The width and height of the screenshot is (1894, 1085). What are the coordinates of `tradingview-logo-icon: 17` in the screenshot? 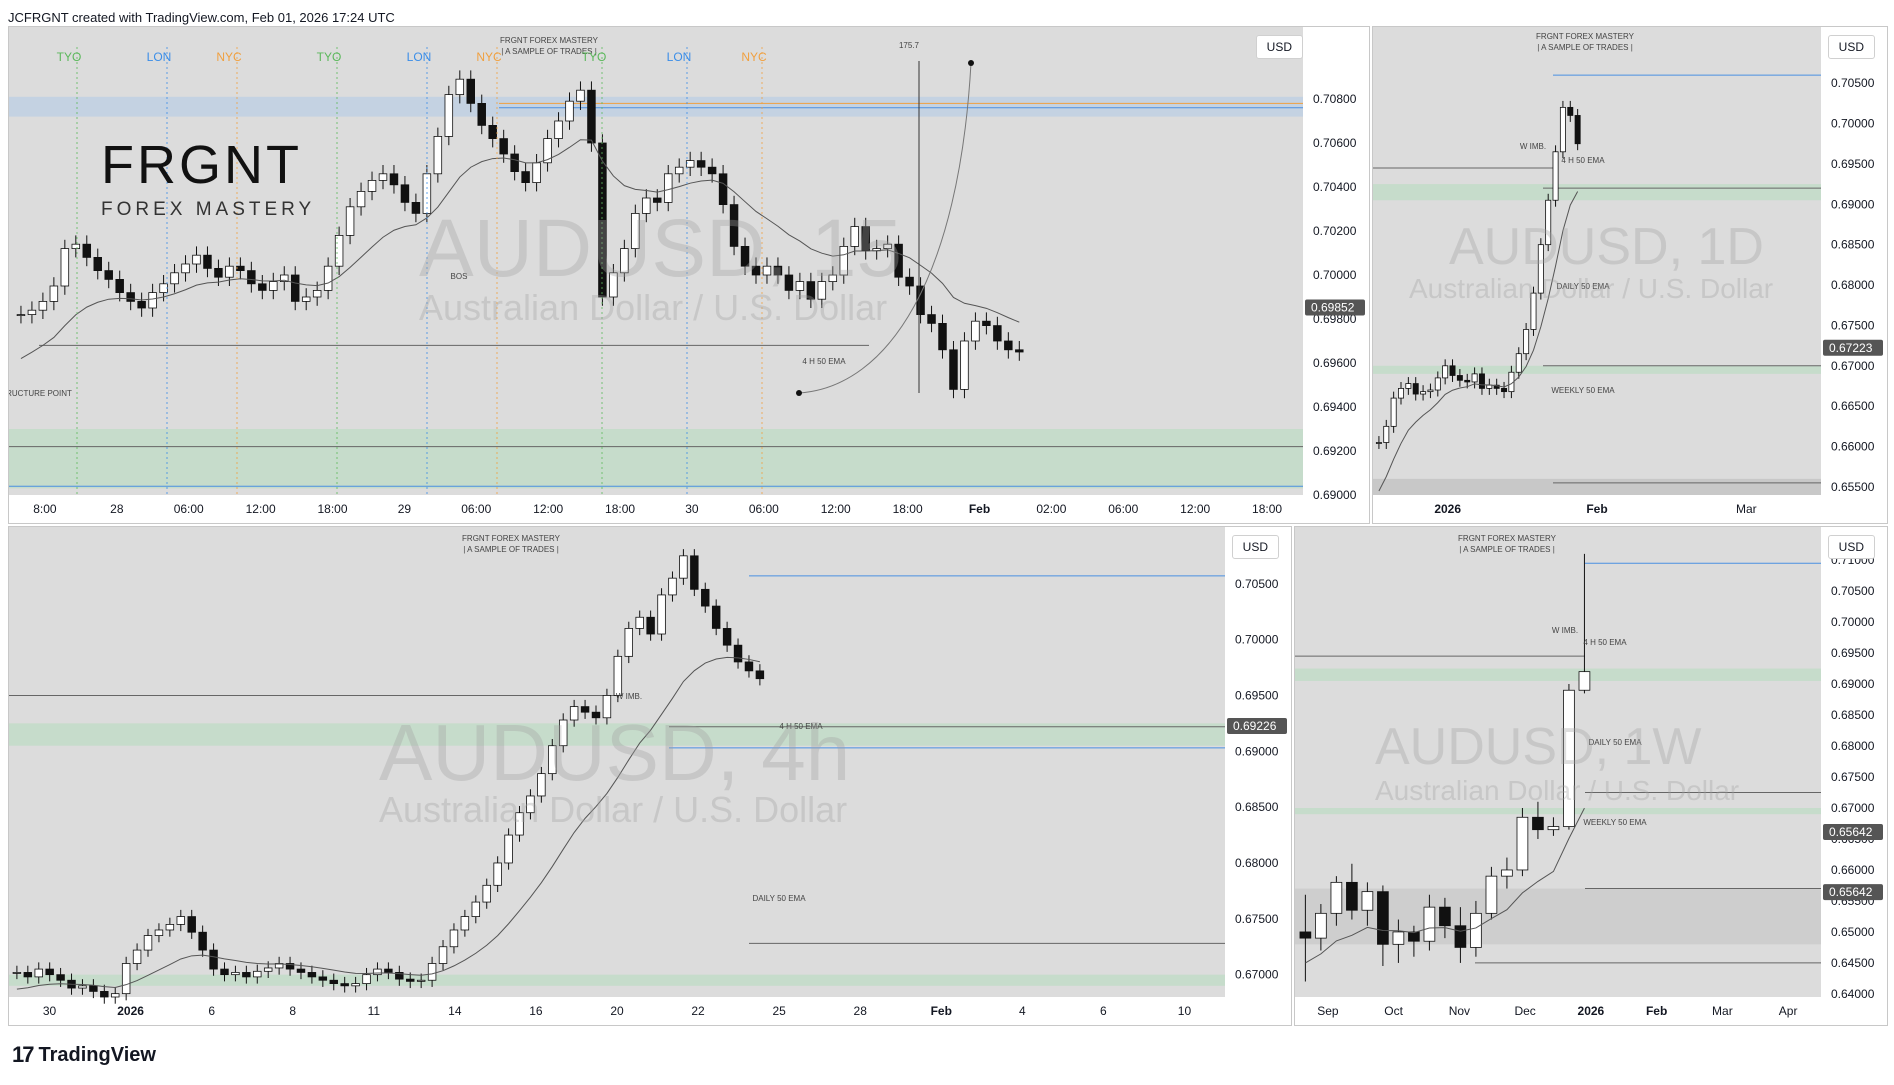 It's located at (23, 1054).